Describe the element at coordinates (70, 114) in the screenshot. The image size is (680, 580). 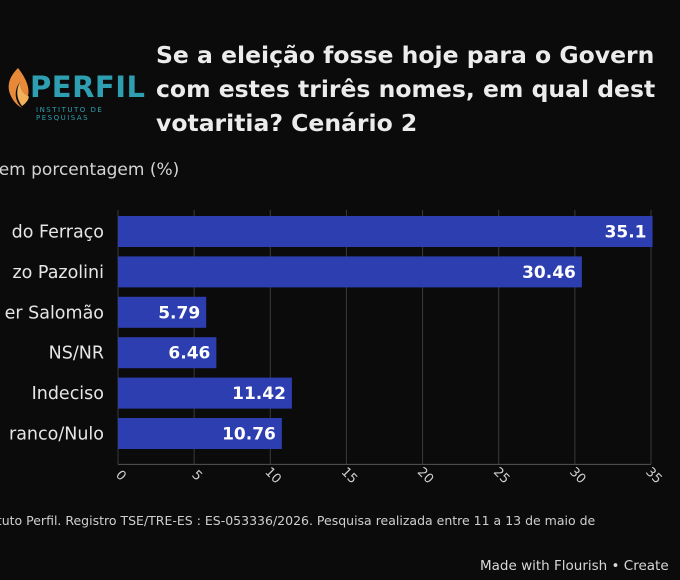
I see `logo-tagline: INSTITUTO DE PESQUISAS` at that location.